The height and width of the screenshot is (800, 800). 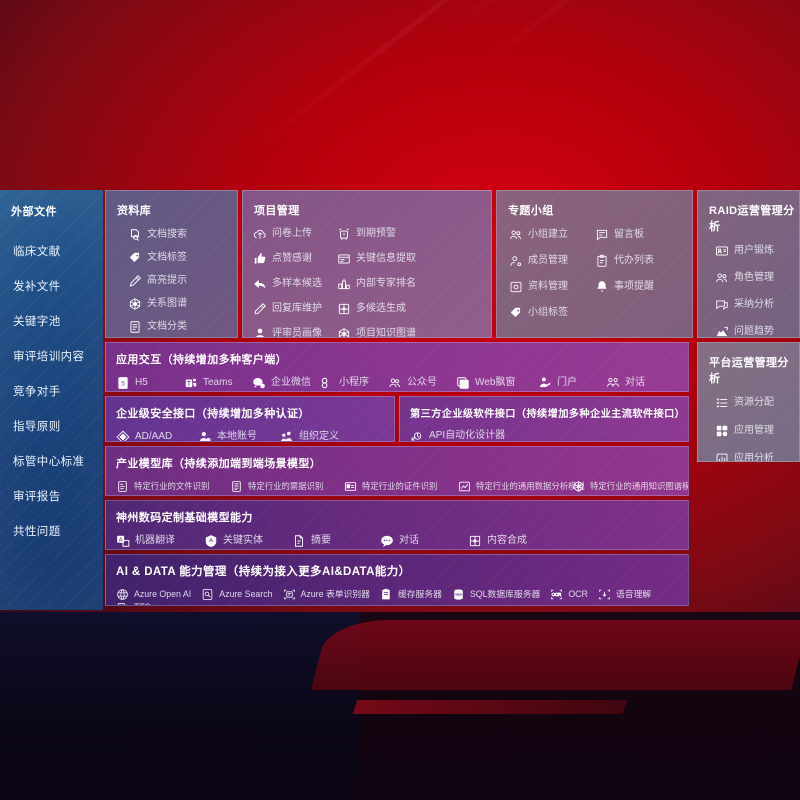 I want to click on item-questionnaire-upload: 问卷上传, so click(x=295, y=234).